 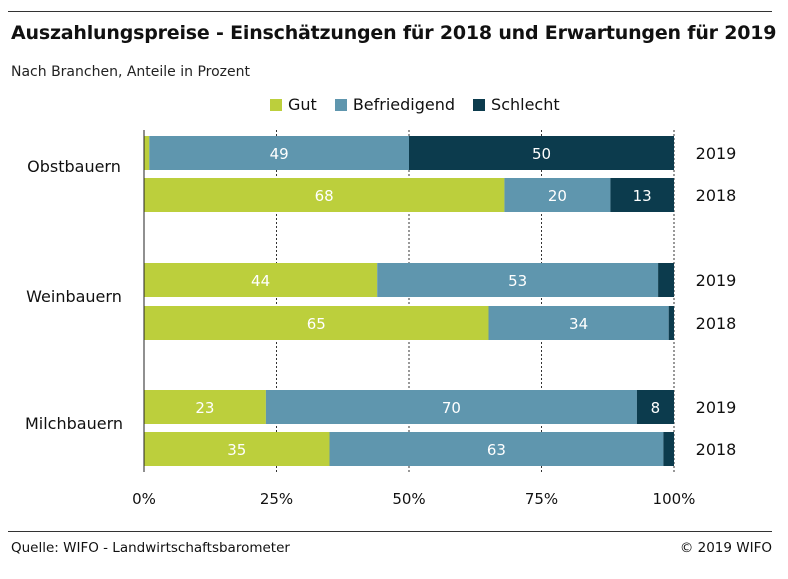 I want to click on data-label: 13, so click(x=642, y=196).